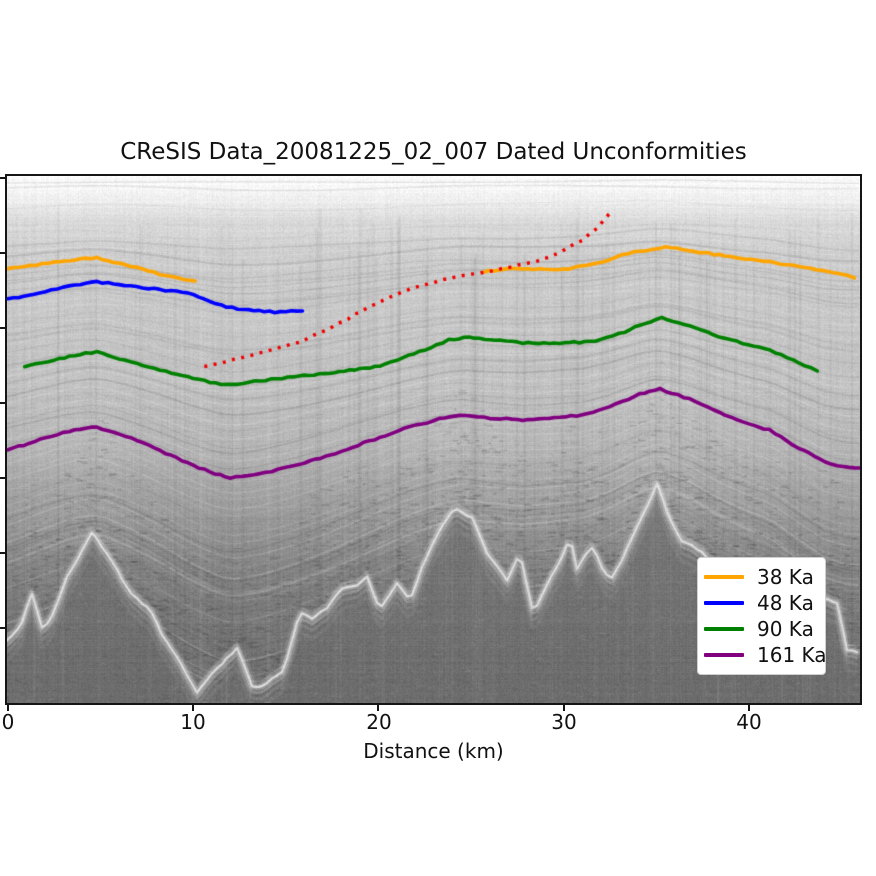  What do you see at coordinates (433, 751) in the screenshot?
I see `x-axis-label: Distance (km)` at bounding box center [433, 751].